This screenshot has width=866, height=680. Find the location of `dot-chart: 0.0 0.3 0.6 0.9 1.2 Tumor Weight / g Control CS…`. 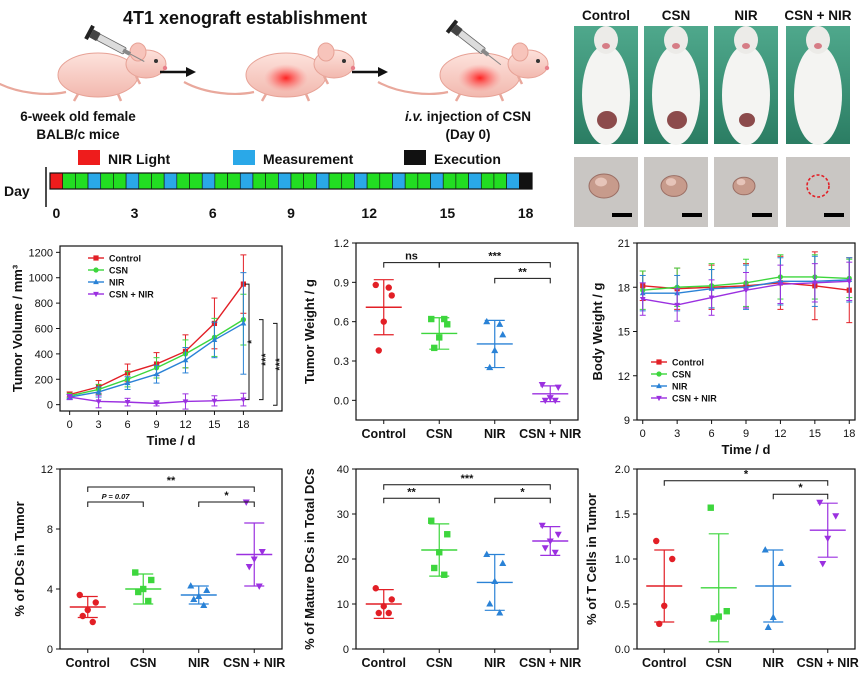

dot-chart: 0.0 0.3 0.6 0.9 1.2 Tumor Weight / g Control CS… is located at coordinates (441, 339).